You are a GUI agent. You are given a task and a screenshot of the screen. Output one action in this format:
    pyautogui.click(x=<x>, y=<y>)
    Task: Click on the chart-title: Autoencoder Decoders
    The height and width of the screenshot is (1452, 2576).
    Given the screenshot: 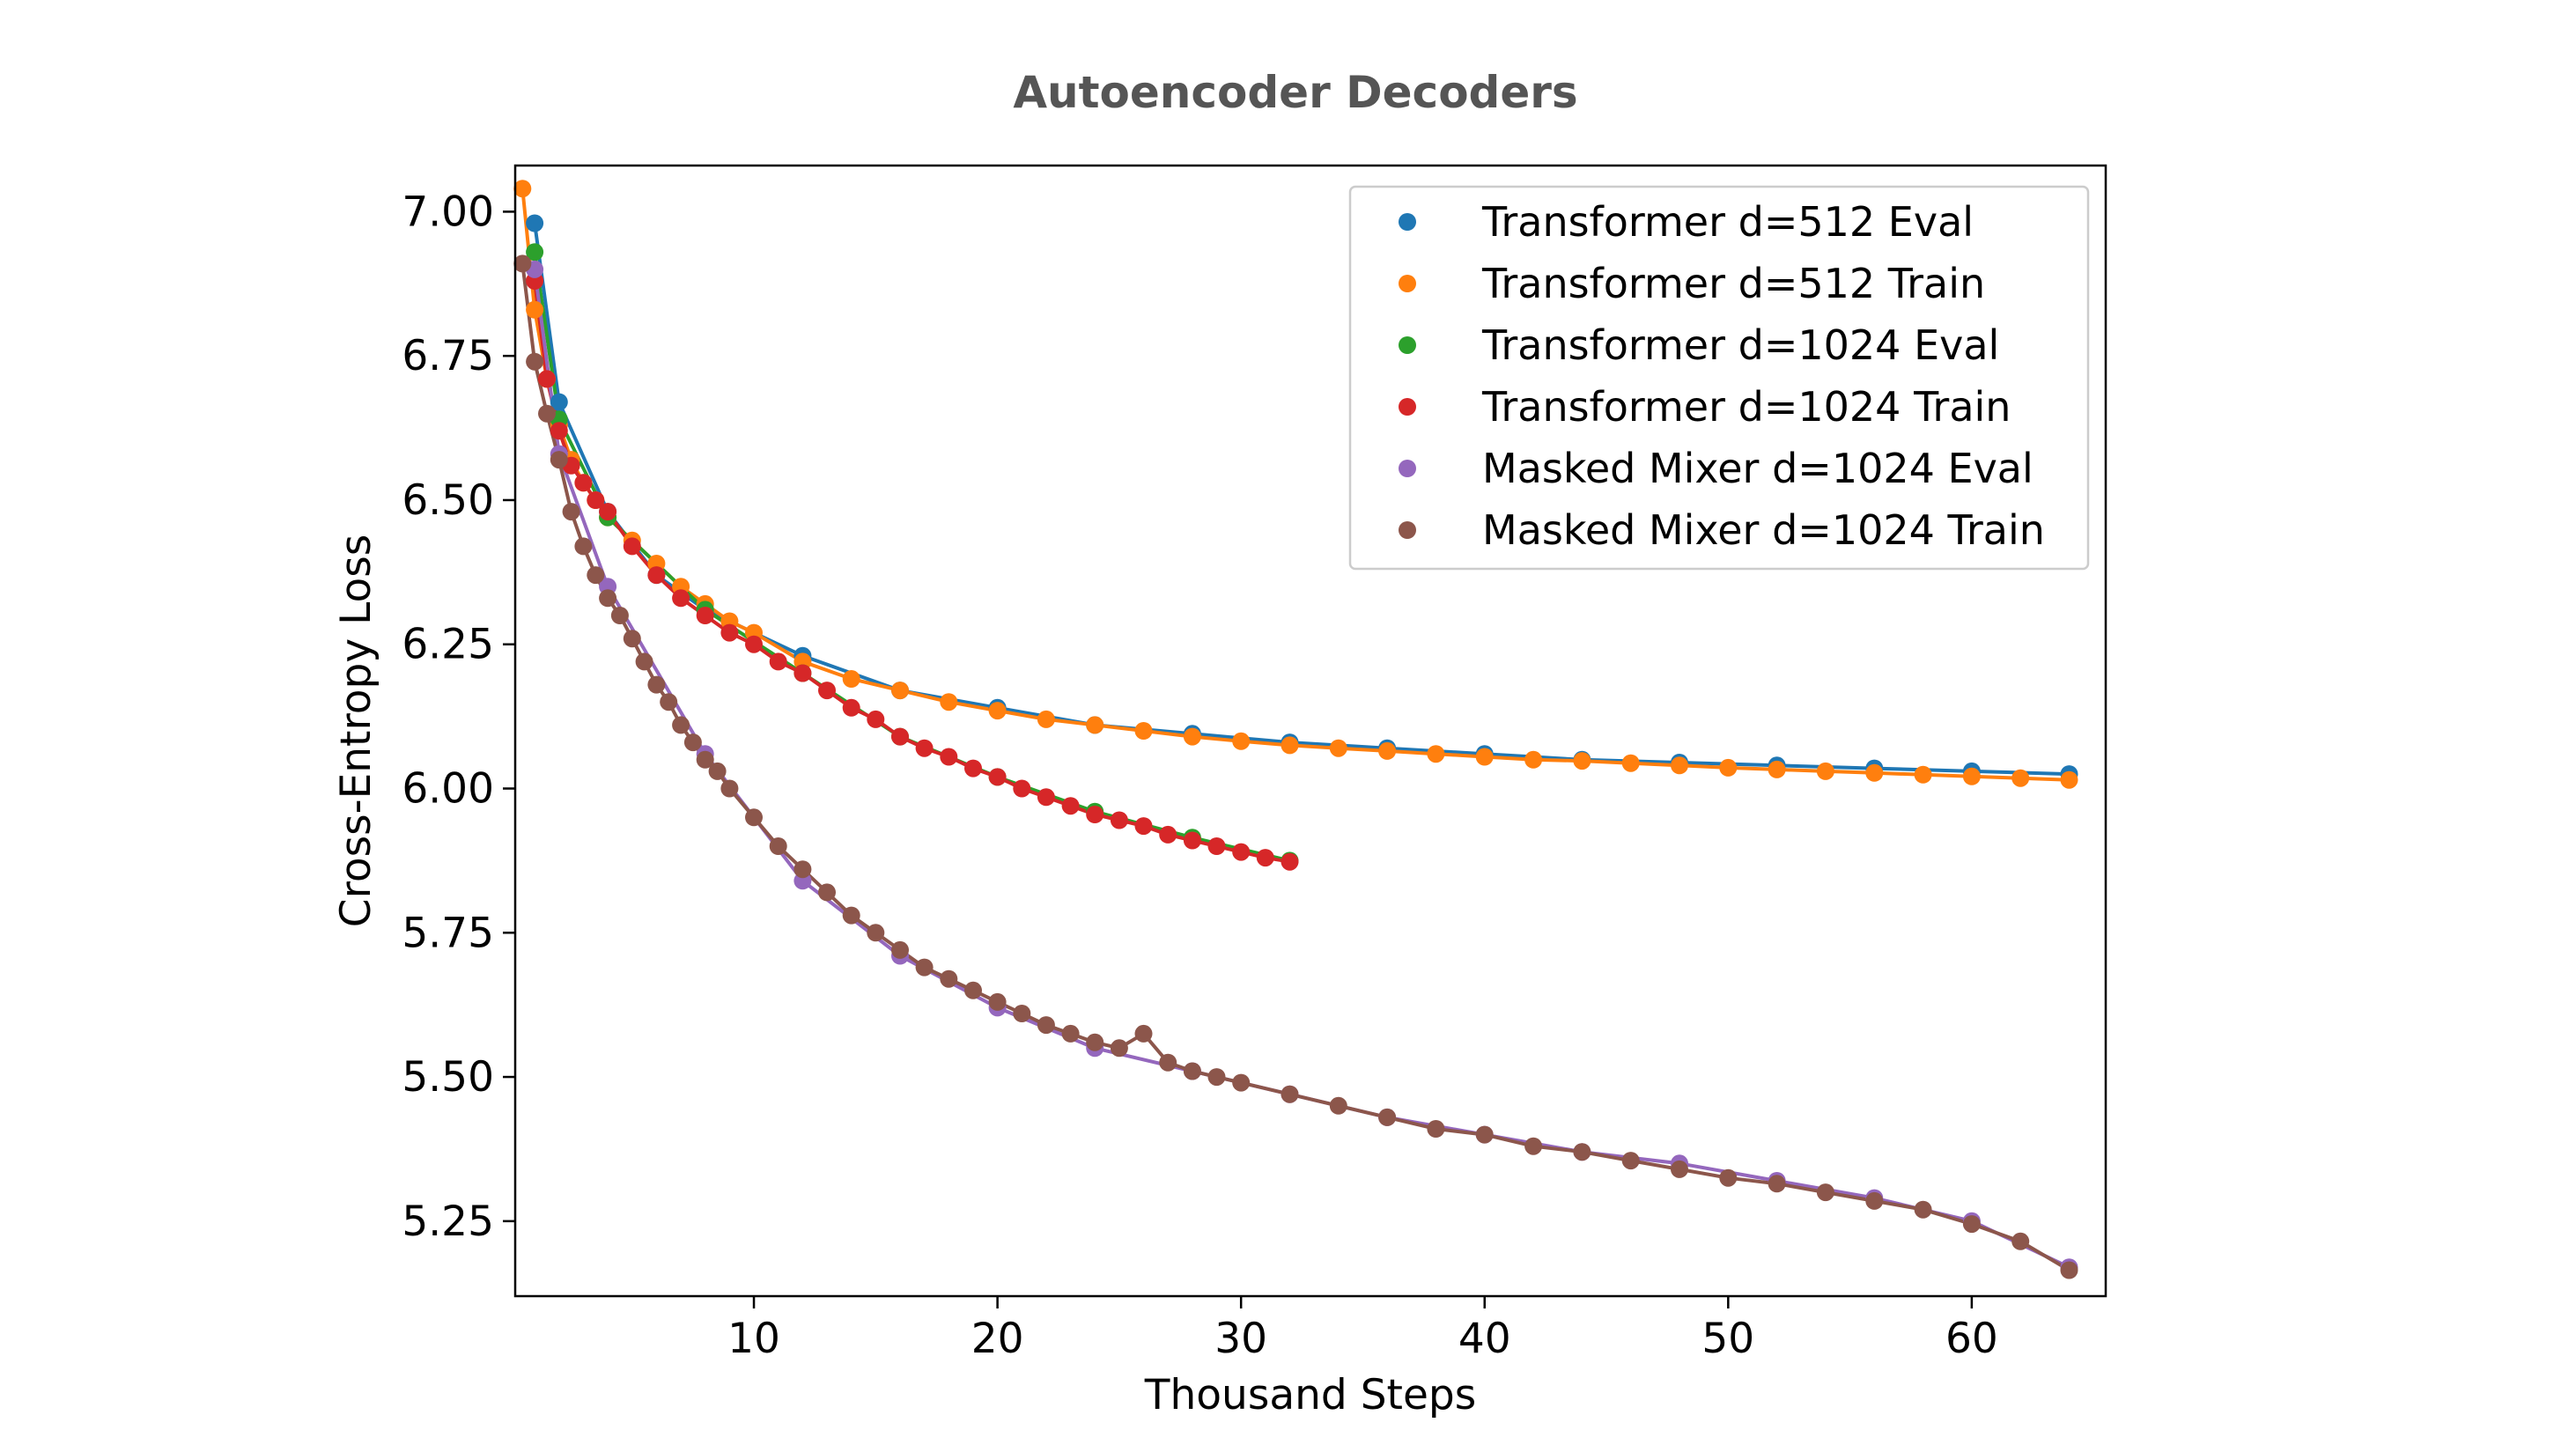 What is the action you would take?
    pyautogui.click(x=1295, y=92)
    